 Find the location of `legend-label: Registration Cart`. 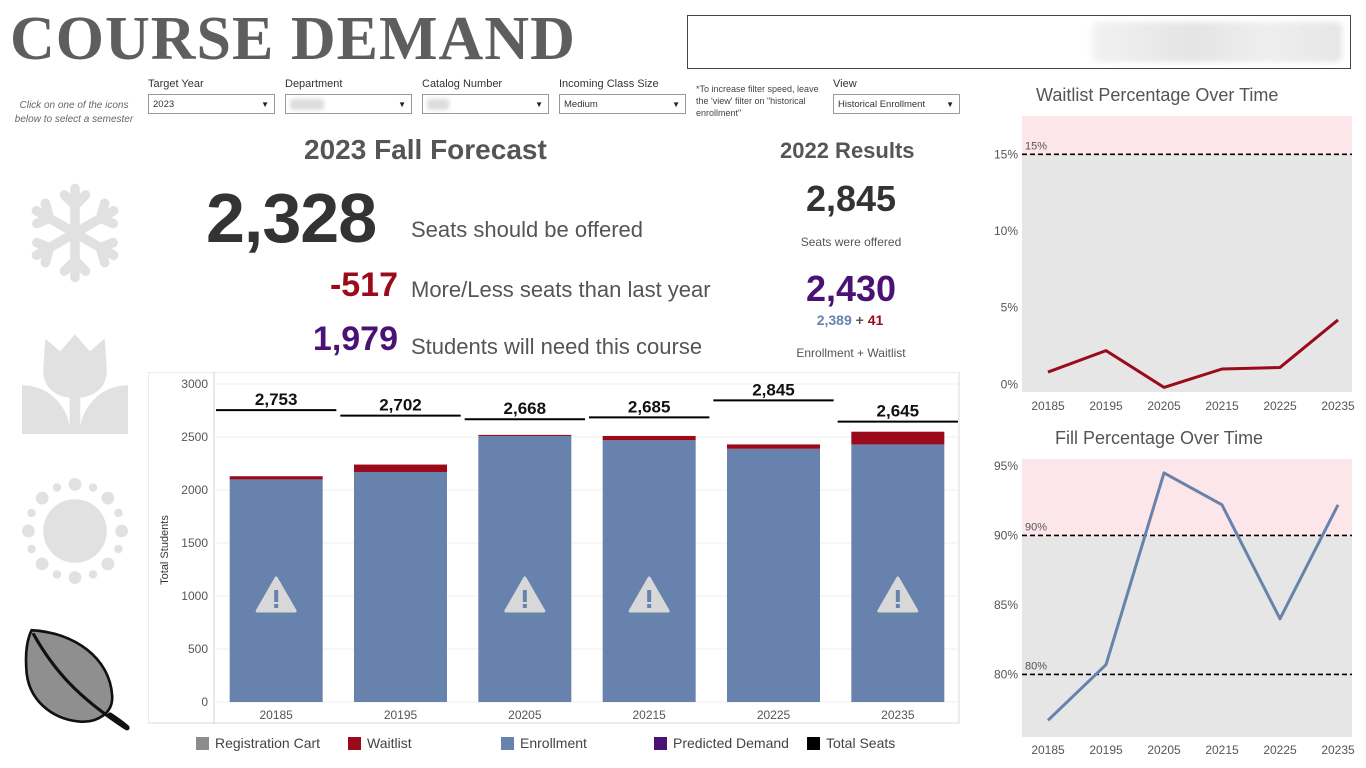

legend-label: Registration Cart is located at coordinates (268, 743).